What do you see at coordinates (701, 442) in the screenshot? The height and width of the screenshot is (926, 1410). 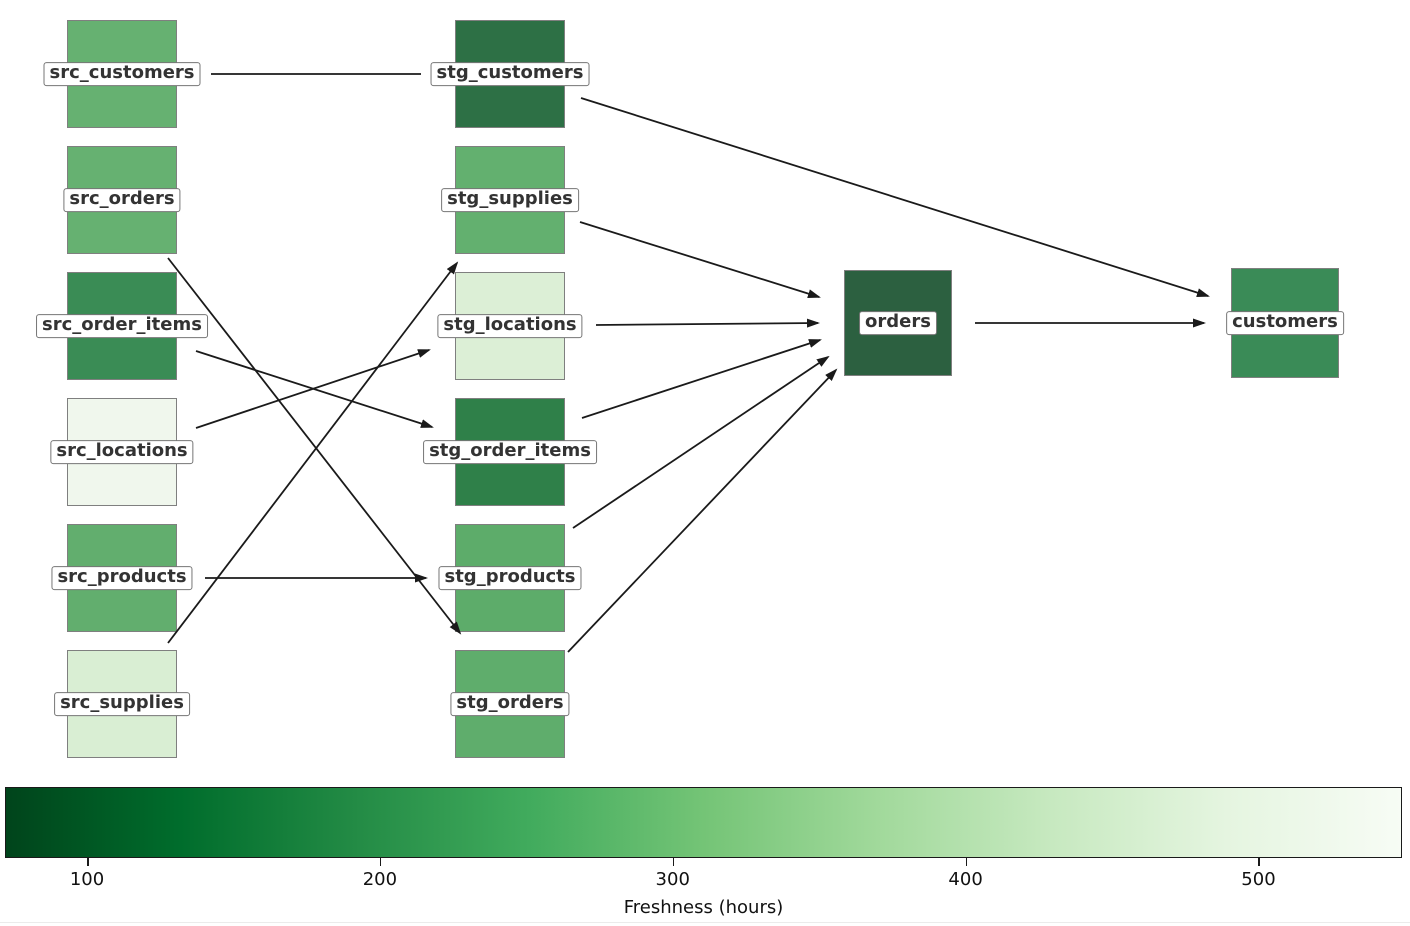 I see `edge-stg_products-to-orders` at bounding box center [701, 442].